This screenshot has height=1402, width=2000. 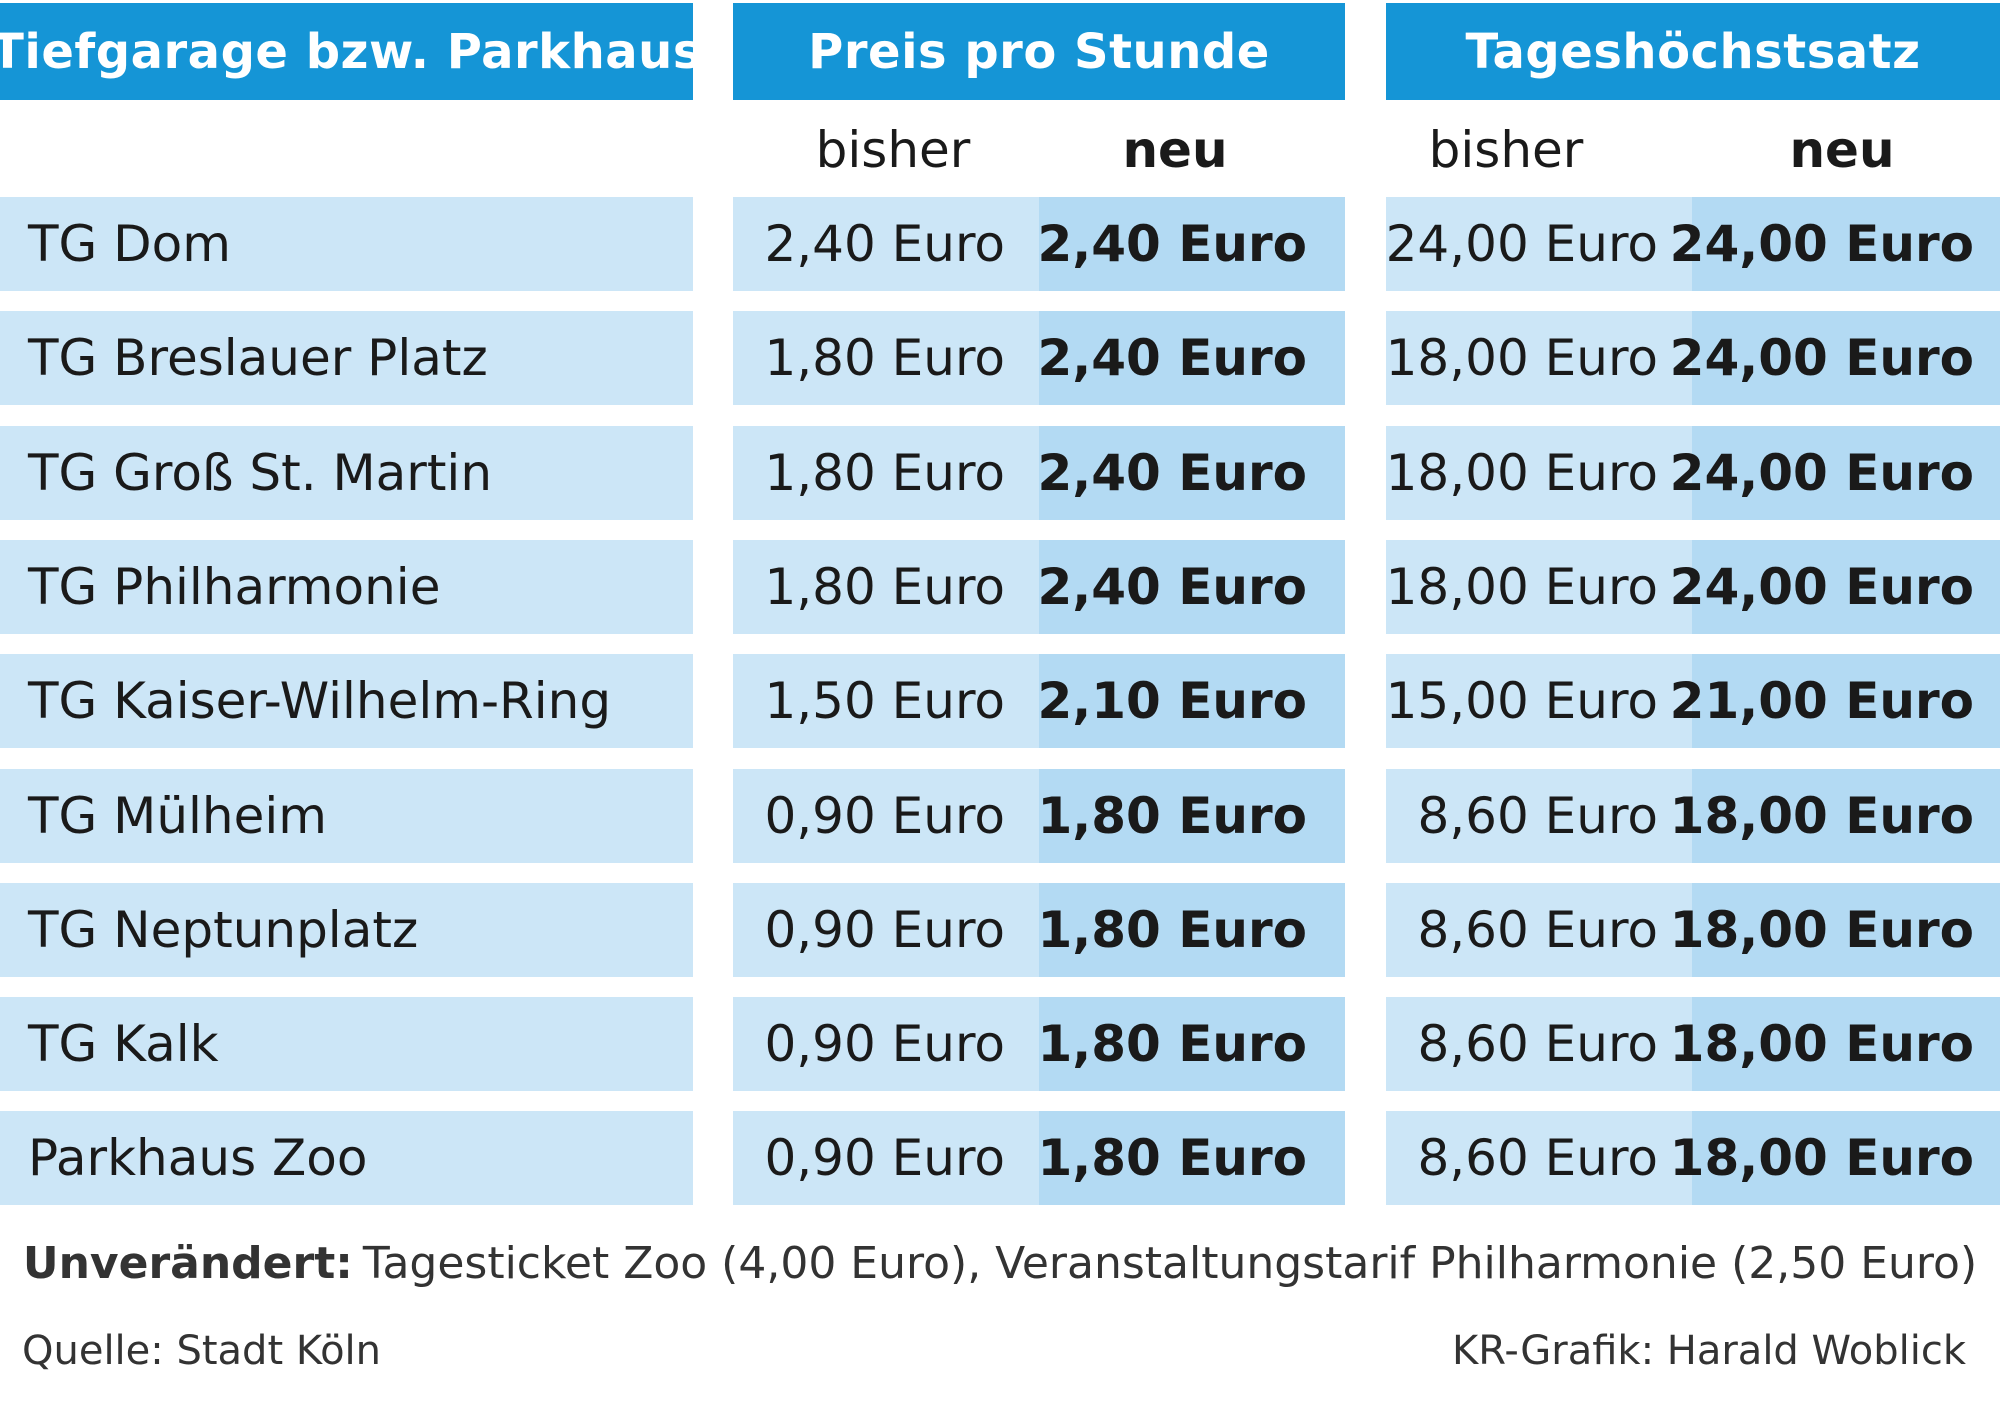 I want to click on row-name: TG Neptunplatz, so click(x=346, y=930).